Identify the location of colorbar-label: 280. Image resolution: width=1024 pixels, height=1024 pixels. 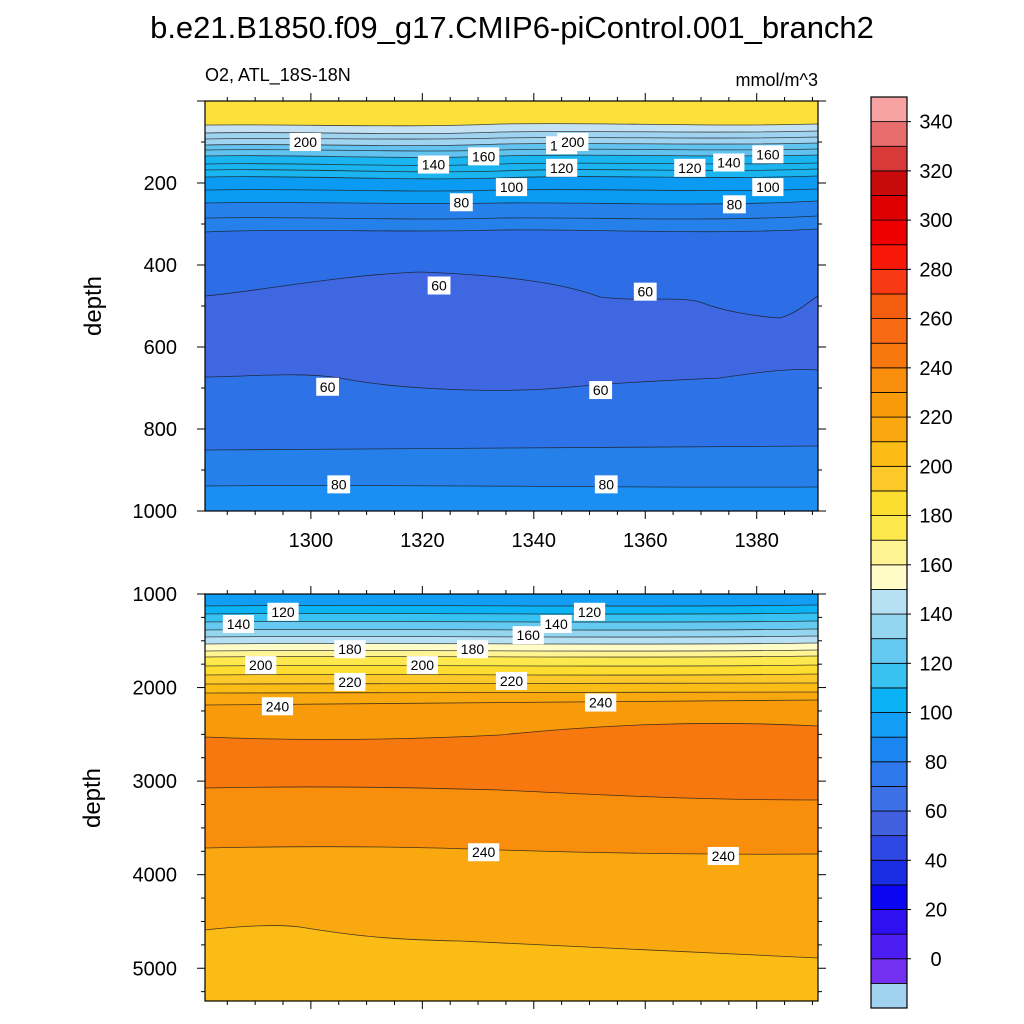
(935, 270).